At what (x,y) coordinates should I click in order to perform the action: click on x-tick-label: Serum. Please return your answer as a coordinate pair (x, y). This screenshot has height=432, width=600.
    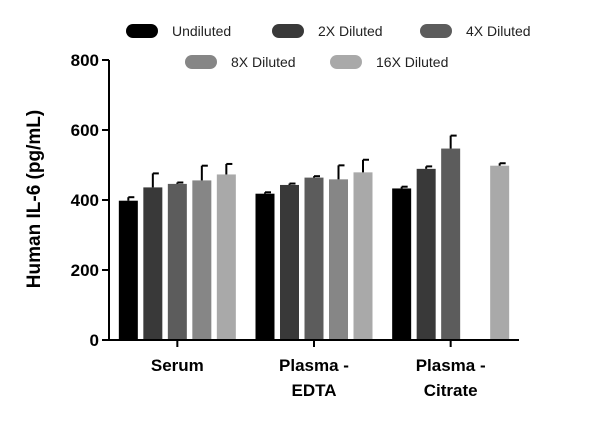
    Looking at the image, I should click on (177, 365).